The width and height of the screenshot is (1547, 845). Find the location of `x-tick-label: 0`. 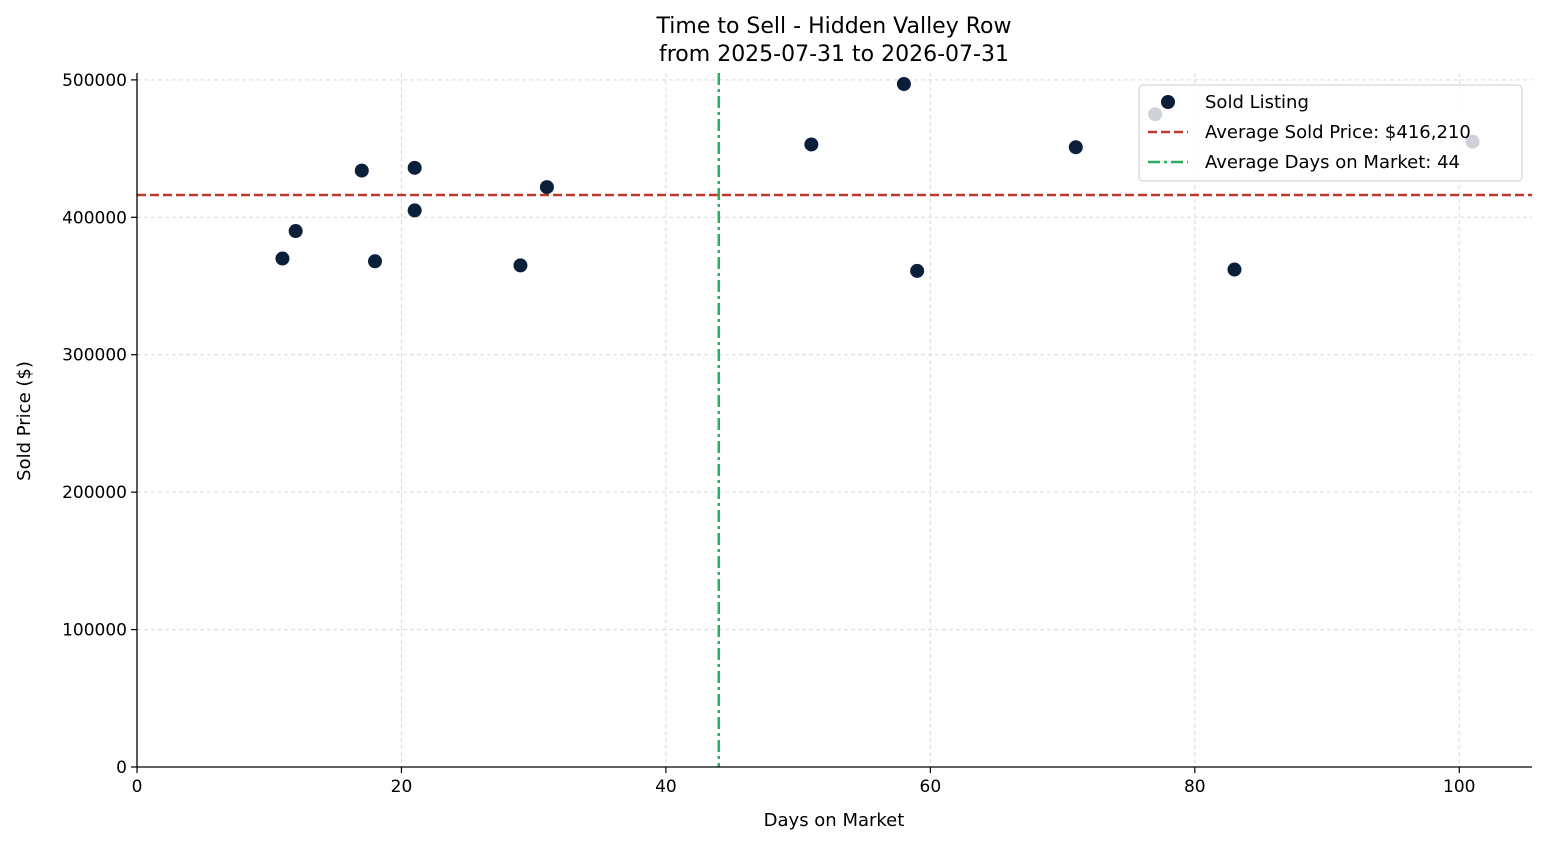

x-tick-label: 0 is located at coordinates (137, 787).